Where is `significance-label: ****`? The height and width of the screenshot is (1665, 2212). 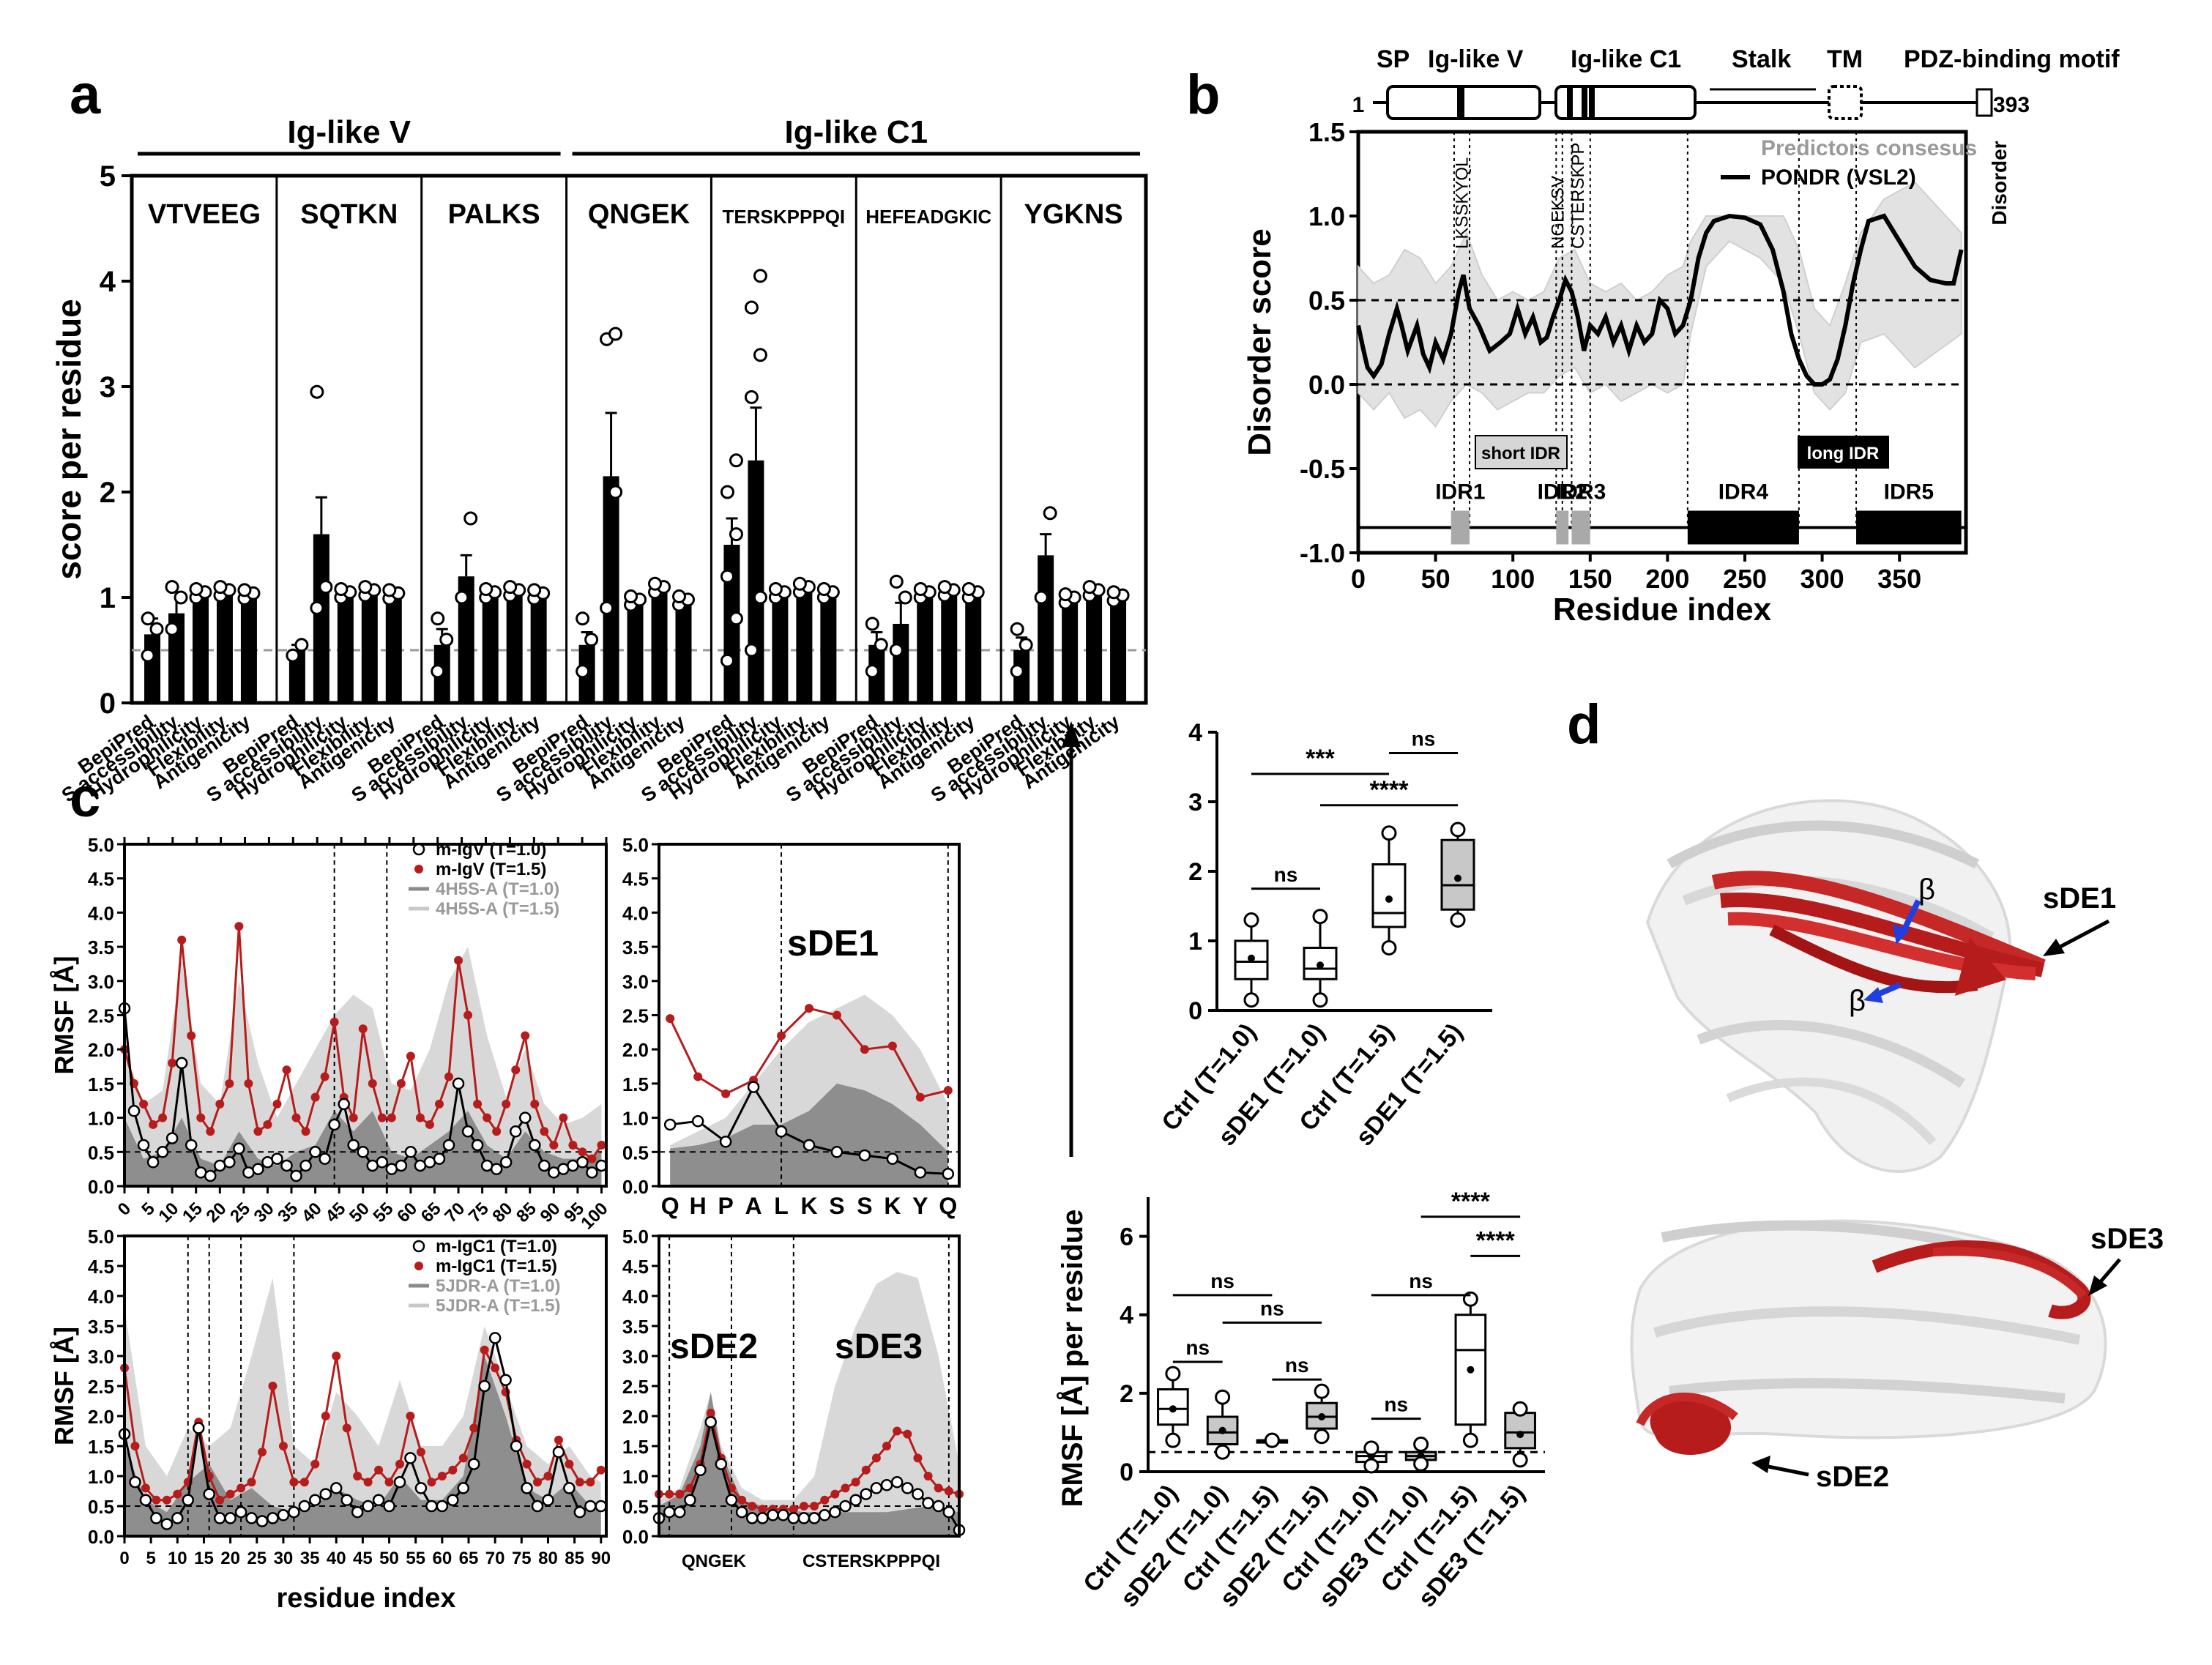 significance-label: **** is located at coordinates (1471, 1201).